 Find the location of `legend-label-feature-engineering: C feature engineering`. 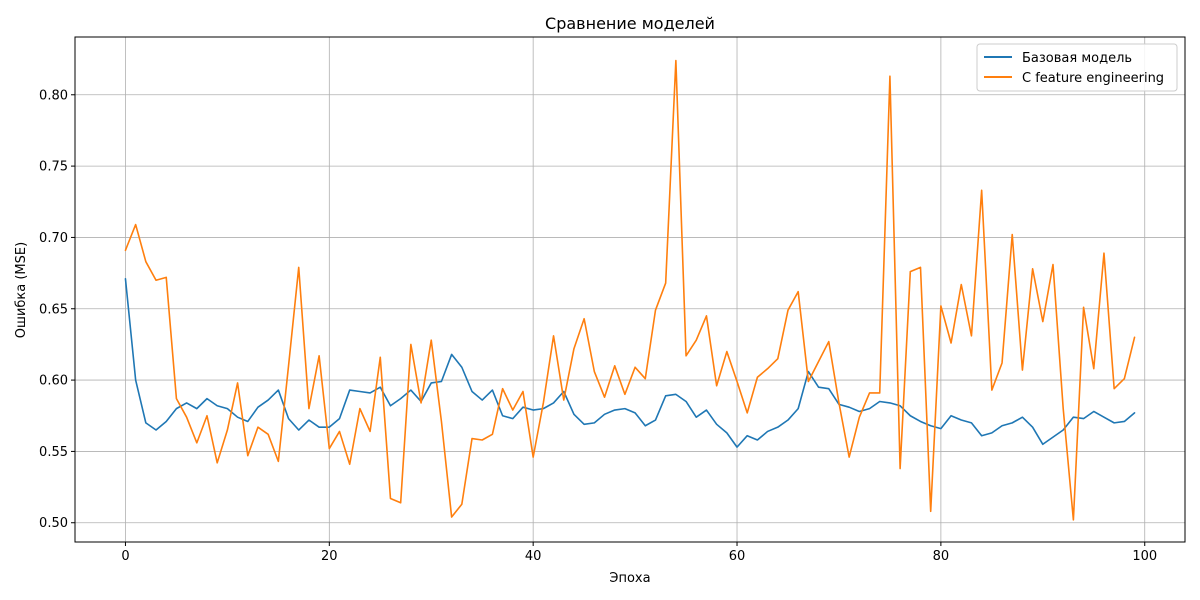

legend-label-feature-engineering: C feature engineering is located at coordinates (1093, 78).